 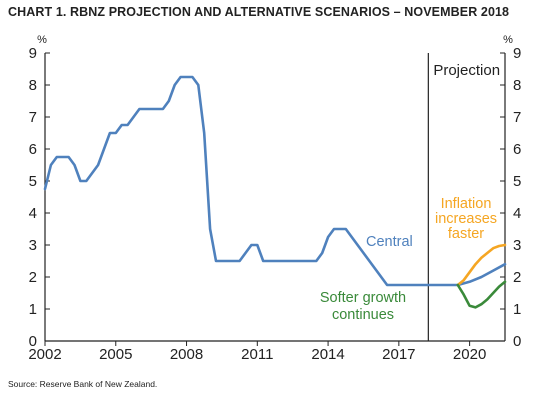 I want to click on x-tick-label: 2005, so click(x=115, y=354).